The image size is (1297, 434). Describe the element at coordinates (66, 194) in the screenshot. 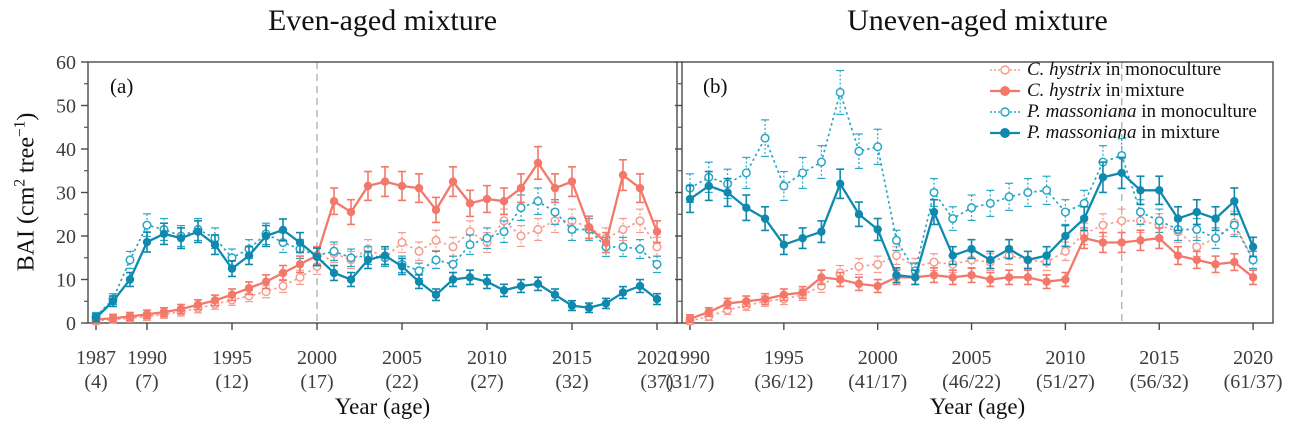

I see `y-tick-label: 30` at that location.